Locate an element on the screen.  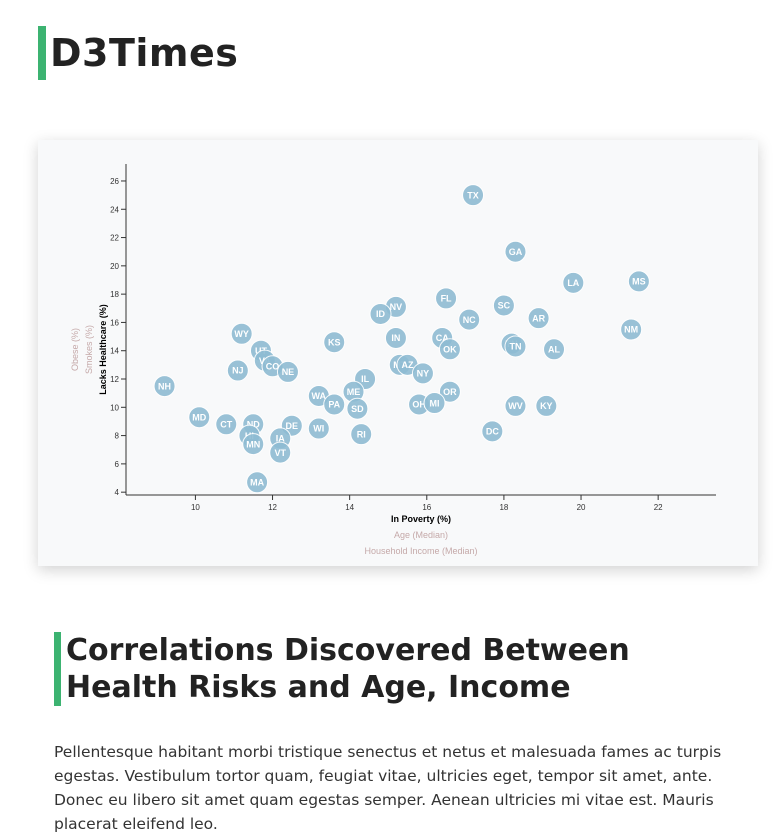
data-point-ct is located at coordinates (226, 424).